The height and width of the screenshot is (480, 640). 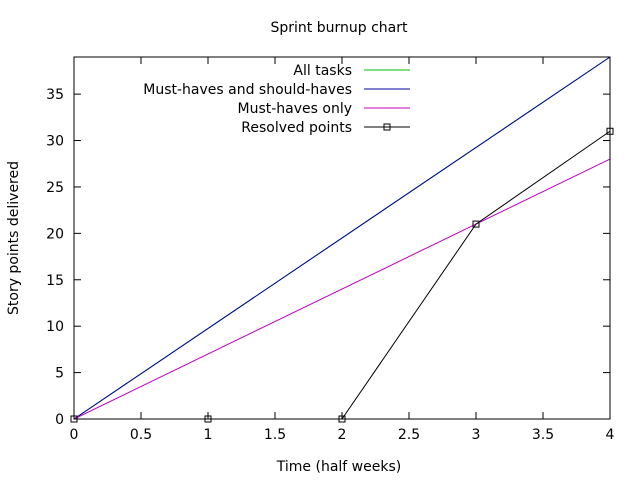 I want to click on y-tick-label: 5, so click(x=59, y=374).